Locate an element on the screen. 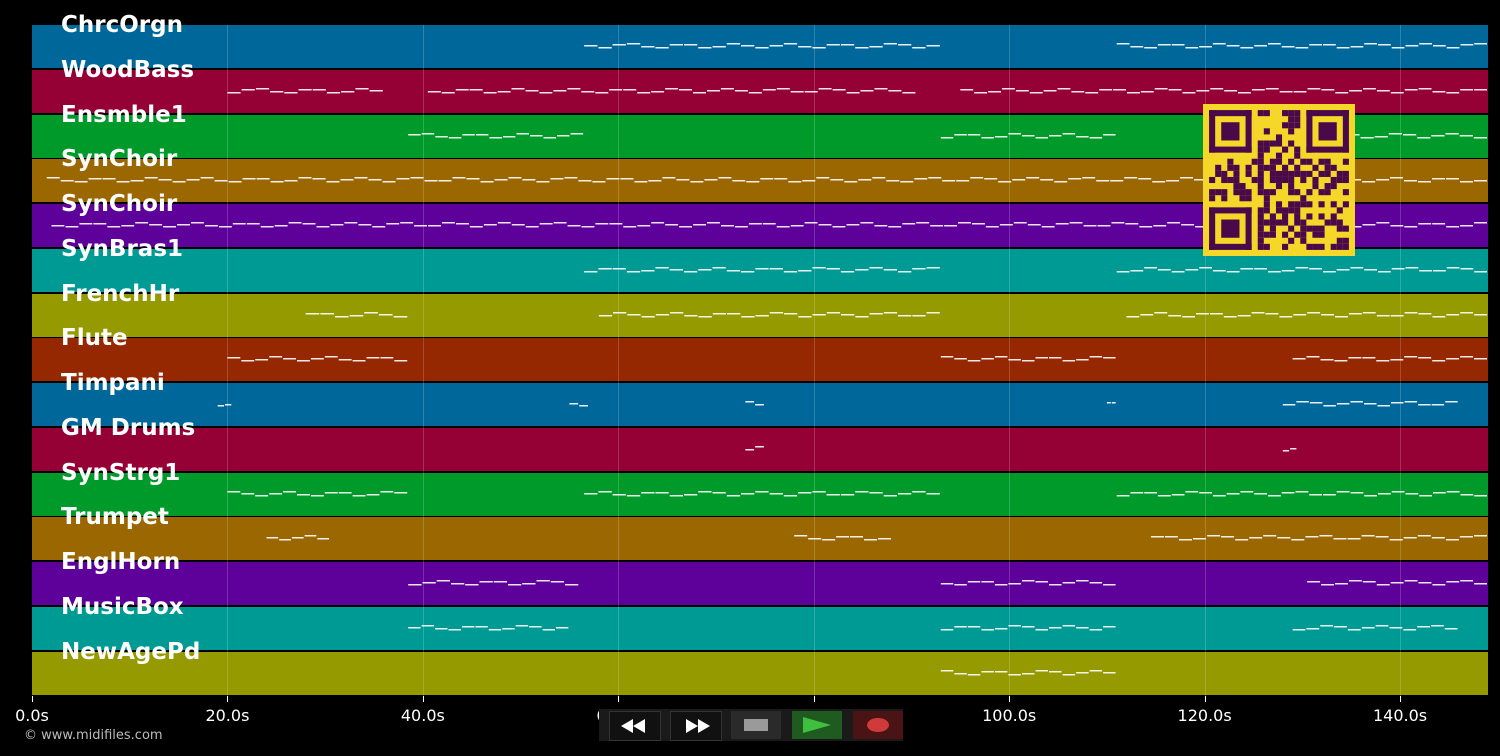 The image size is (1500, 756). fast-forward-button is located at coordinates (696, 726).